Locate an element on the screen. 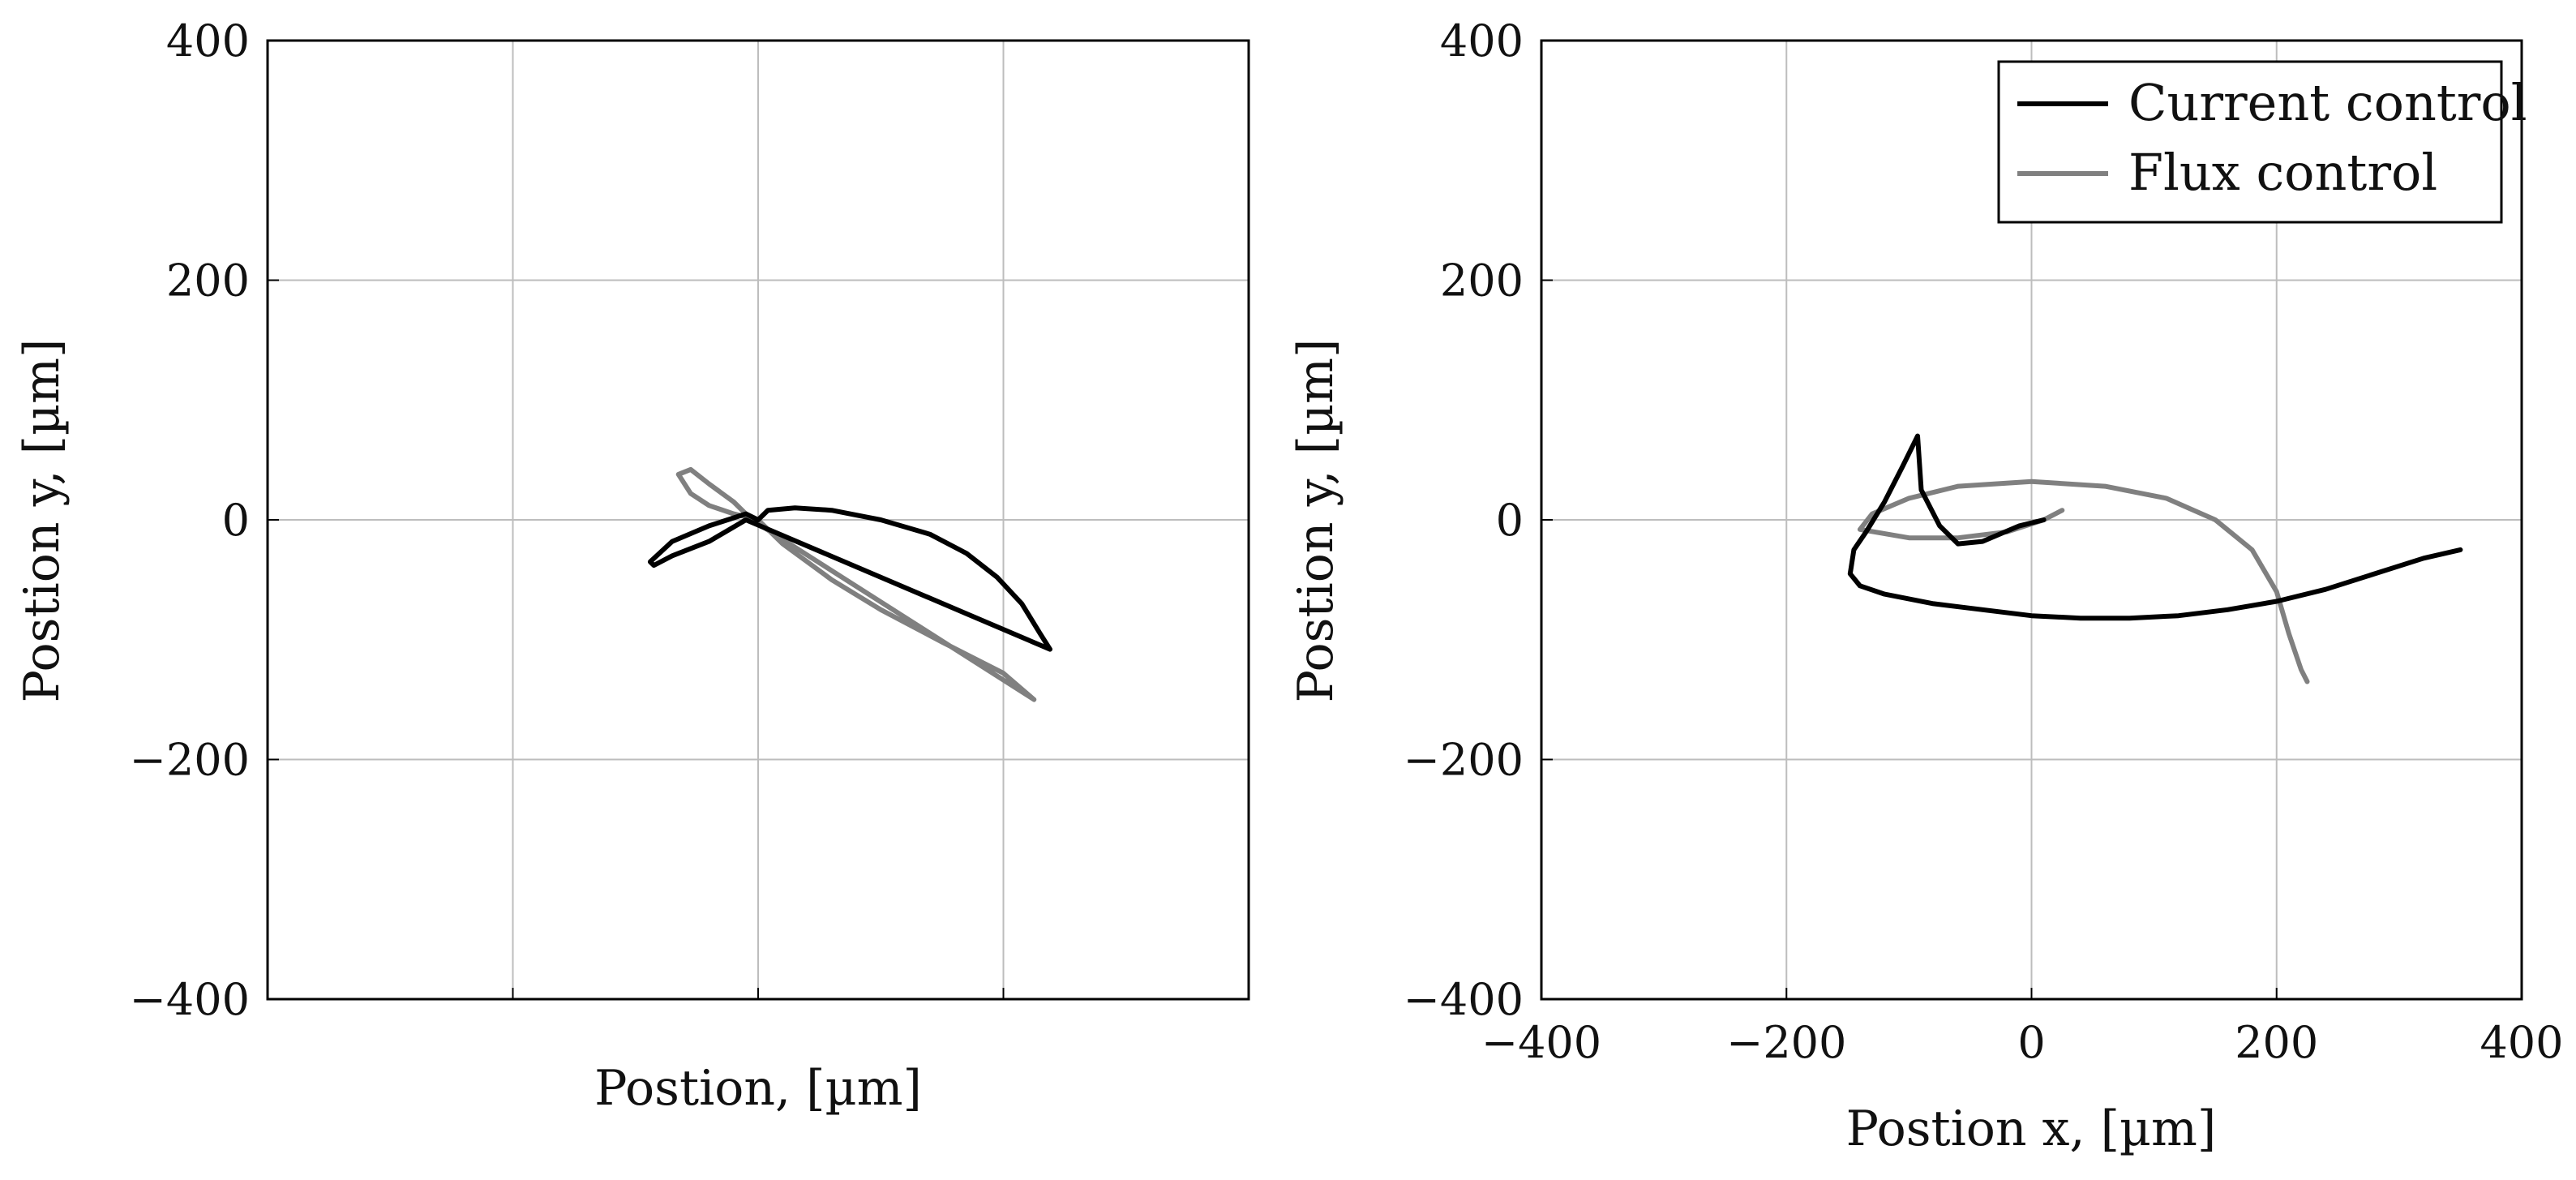 The height and width of the screenshot is (1180, 2576). legend-label-flux-control: Flux control is located at coordinates (2282, 172).